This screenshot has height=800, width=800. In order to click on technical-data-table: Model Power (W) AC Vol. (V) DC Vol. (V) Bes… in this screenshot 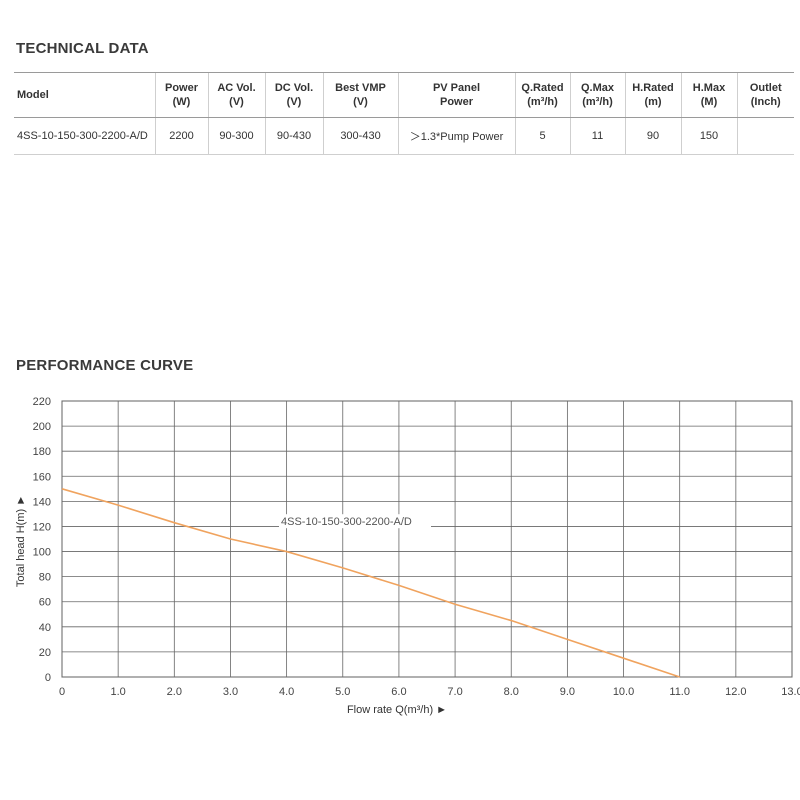, I will do `click(404, 113)`.